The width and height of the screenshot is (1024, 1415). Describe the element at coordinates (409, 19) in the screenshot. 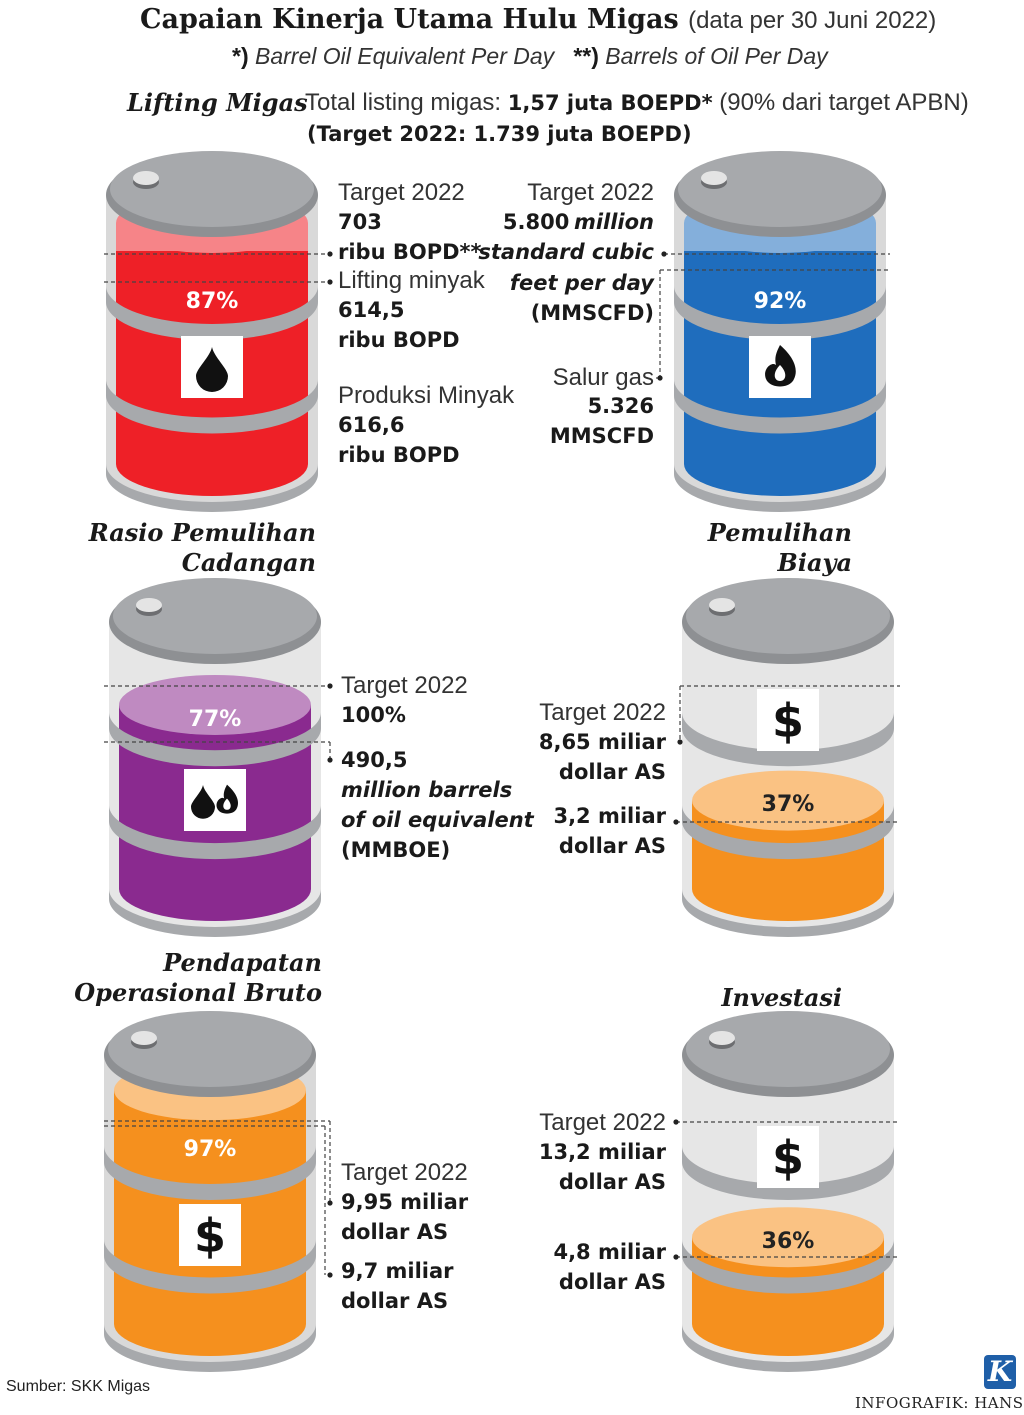

I see `title-text: Capaian Kinerja Utama Hulu Migas` at that location.